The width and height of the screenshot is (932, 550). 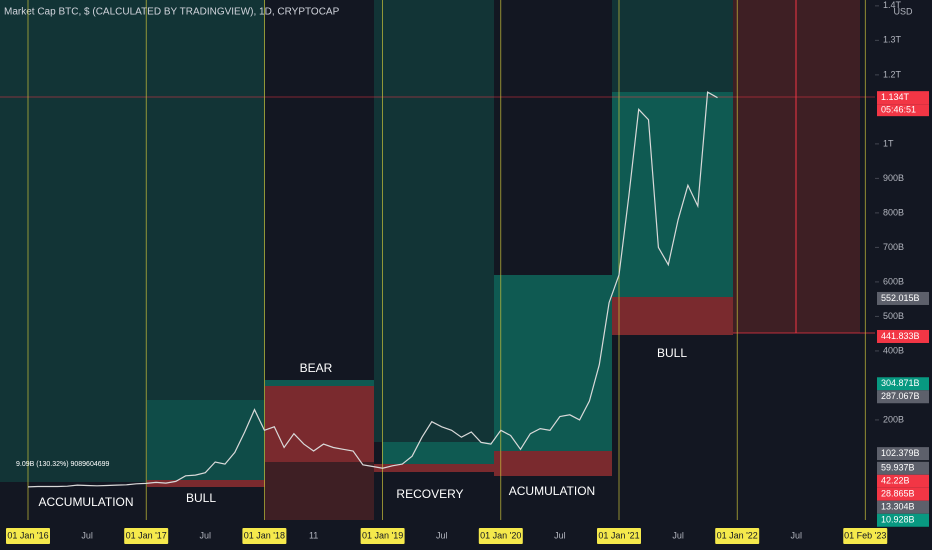 I want to click on price-label: 28.865B, so click(x=898, y=494).